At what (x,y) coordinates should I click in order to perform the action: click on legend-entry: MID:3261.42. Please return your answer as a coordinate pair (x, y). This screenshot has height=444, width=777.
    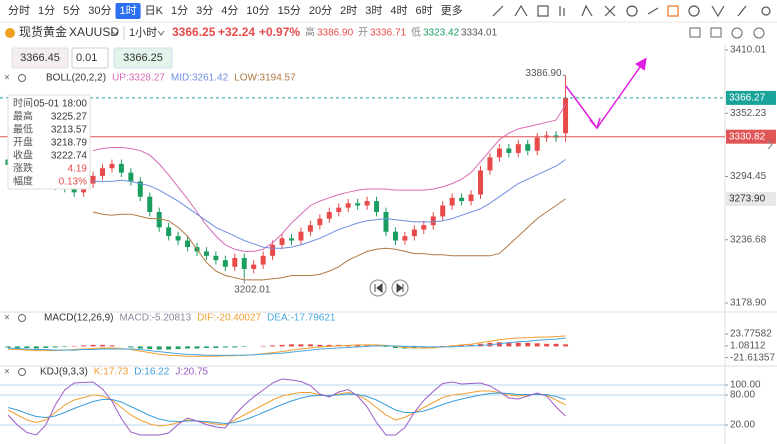
    Looking at the image, I should click on (200, 78).